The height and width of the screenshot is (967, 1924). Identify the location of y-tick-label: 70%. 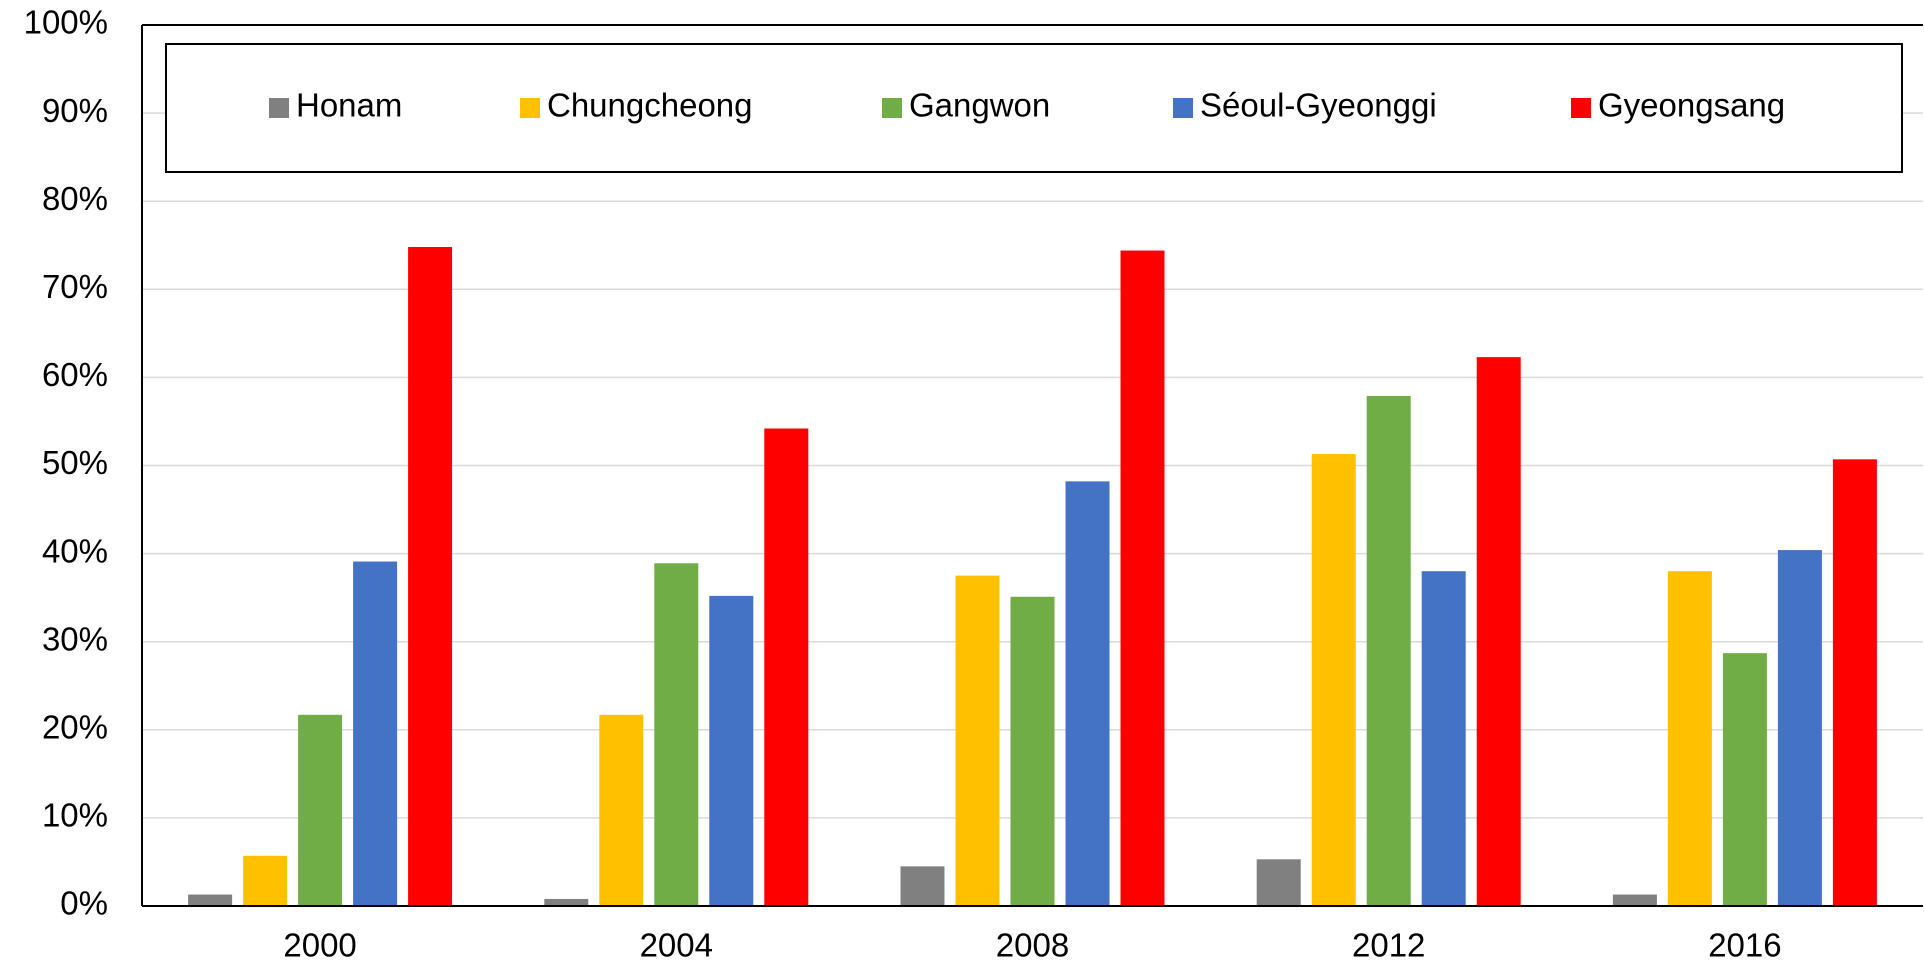
(75, 286).